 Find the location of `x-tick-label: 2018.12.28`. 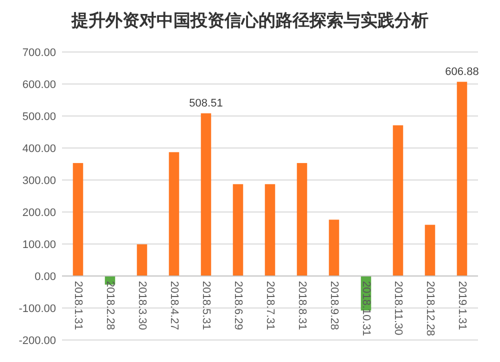

x-tick-label: 2018.12.28 is located at coordinates (430, 308).